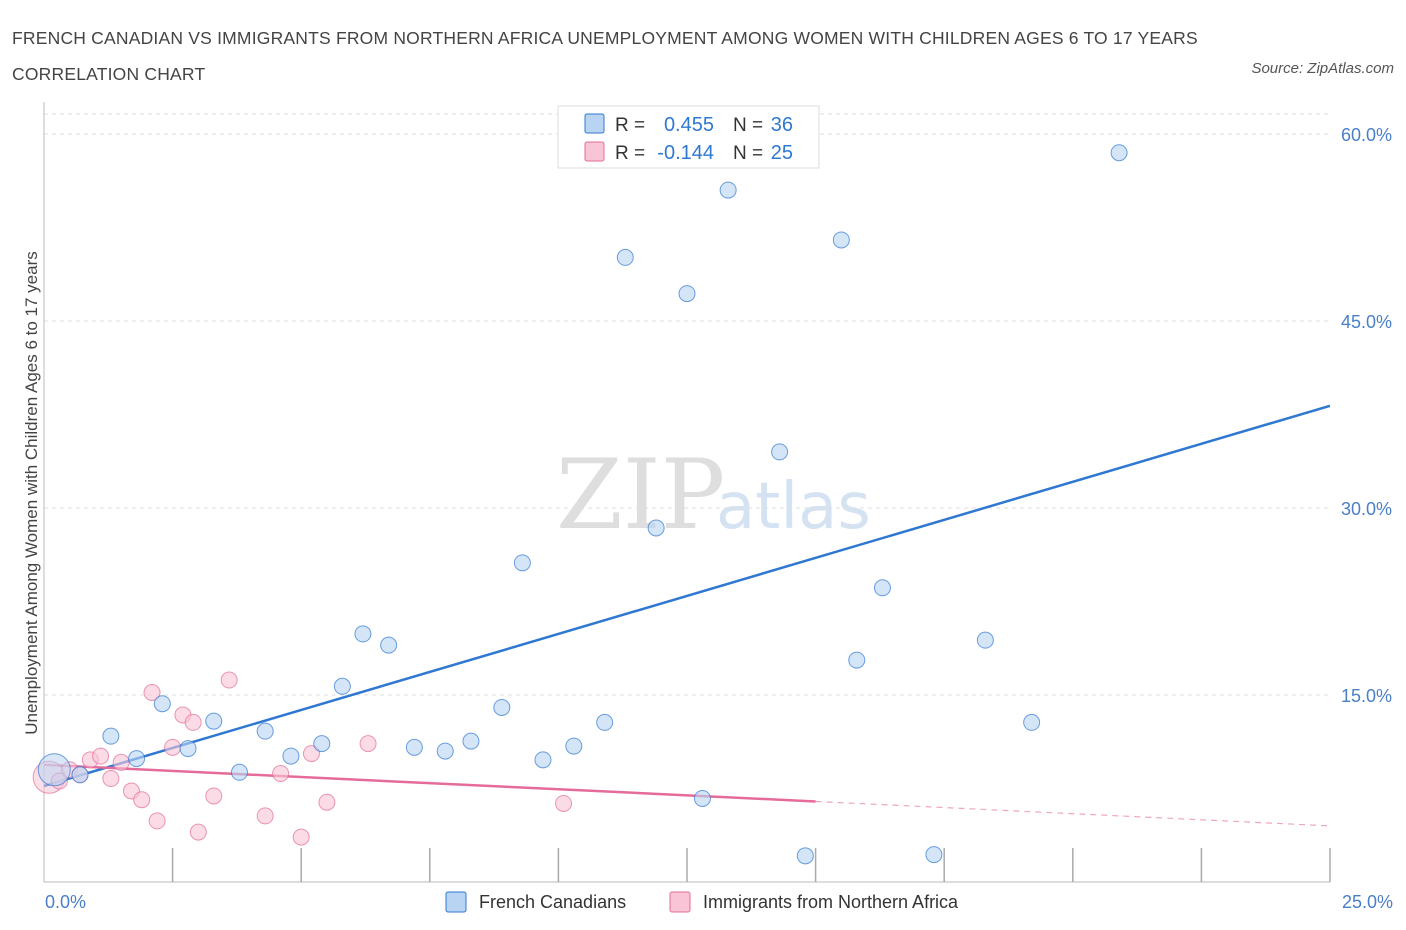  Describe the element at coordinates (831, 902) in the screenshot. I see `legend-label-immigrants-northern-africa: Immigrants from Northern Africa` at that location.